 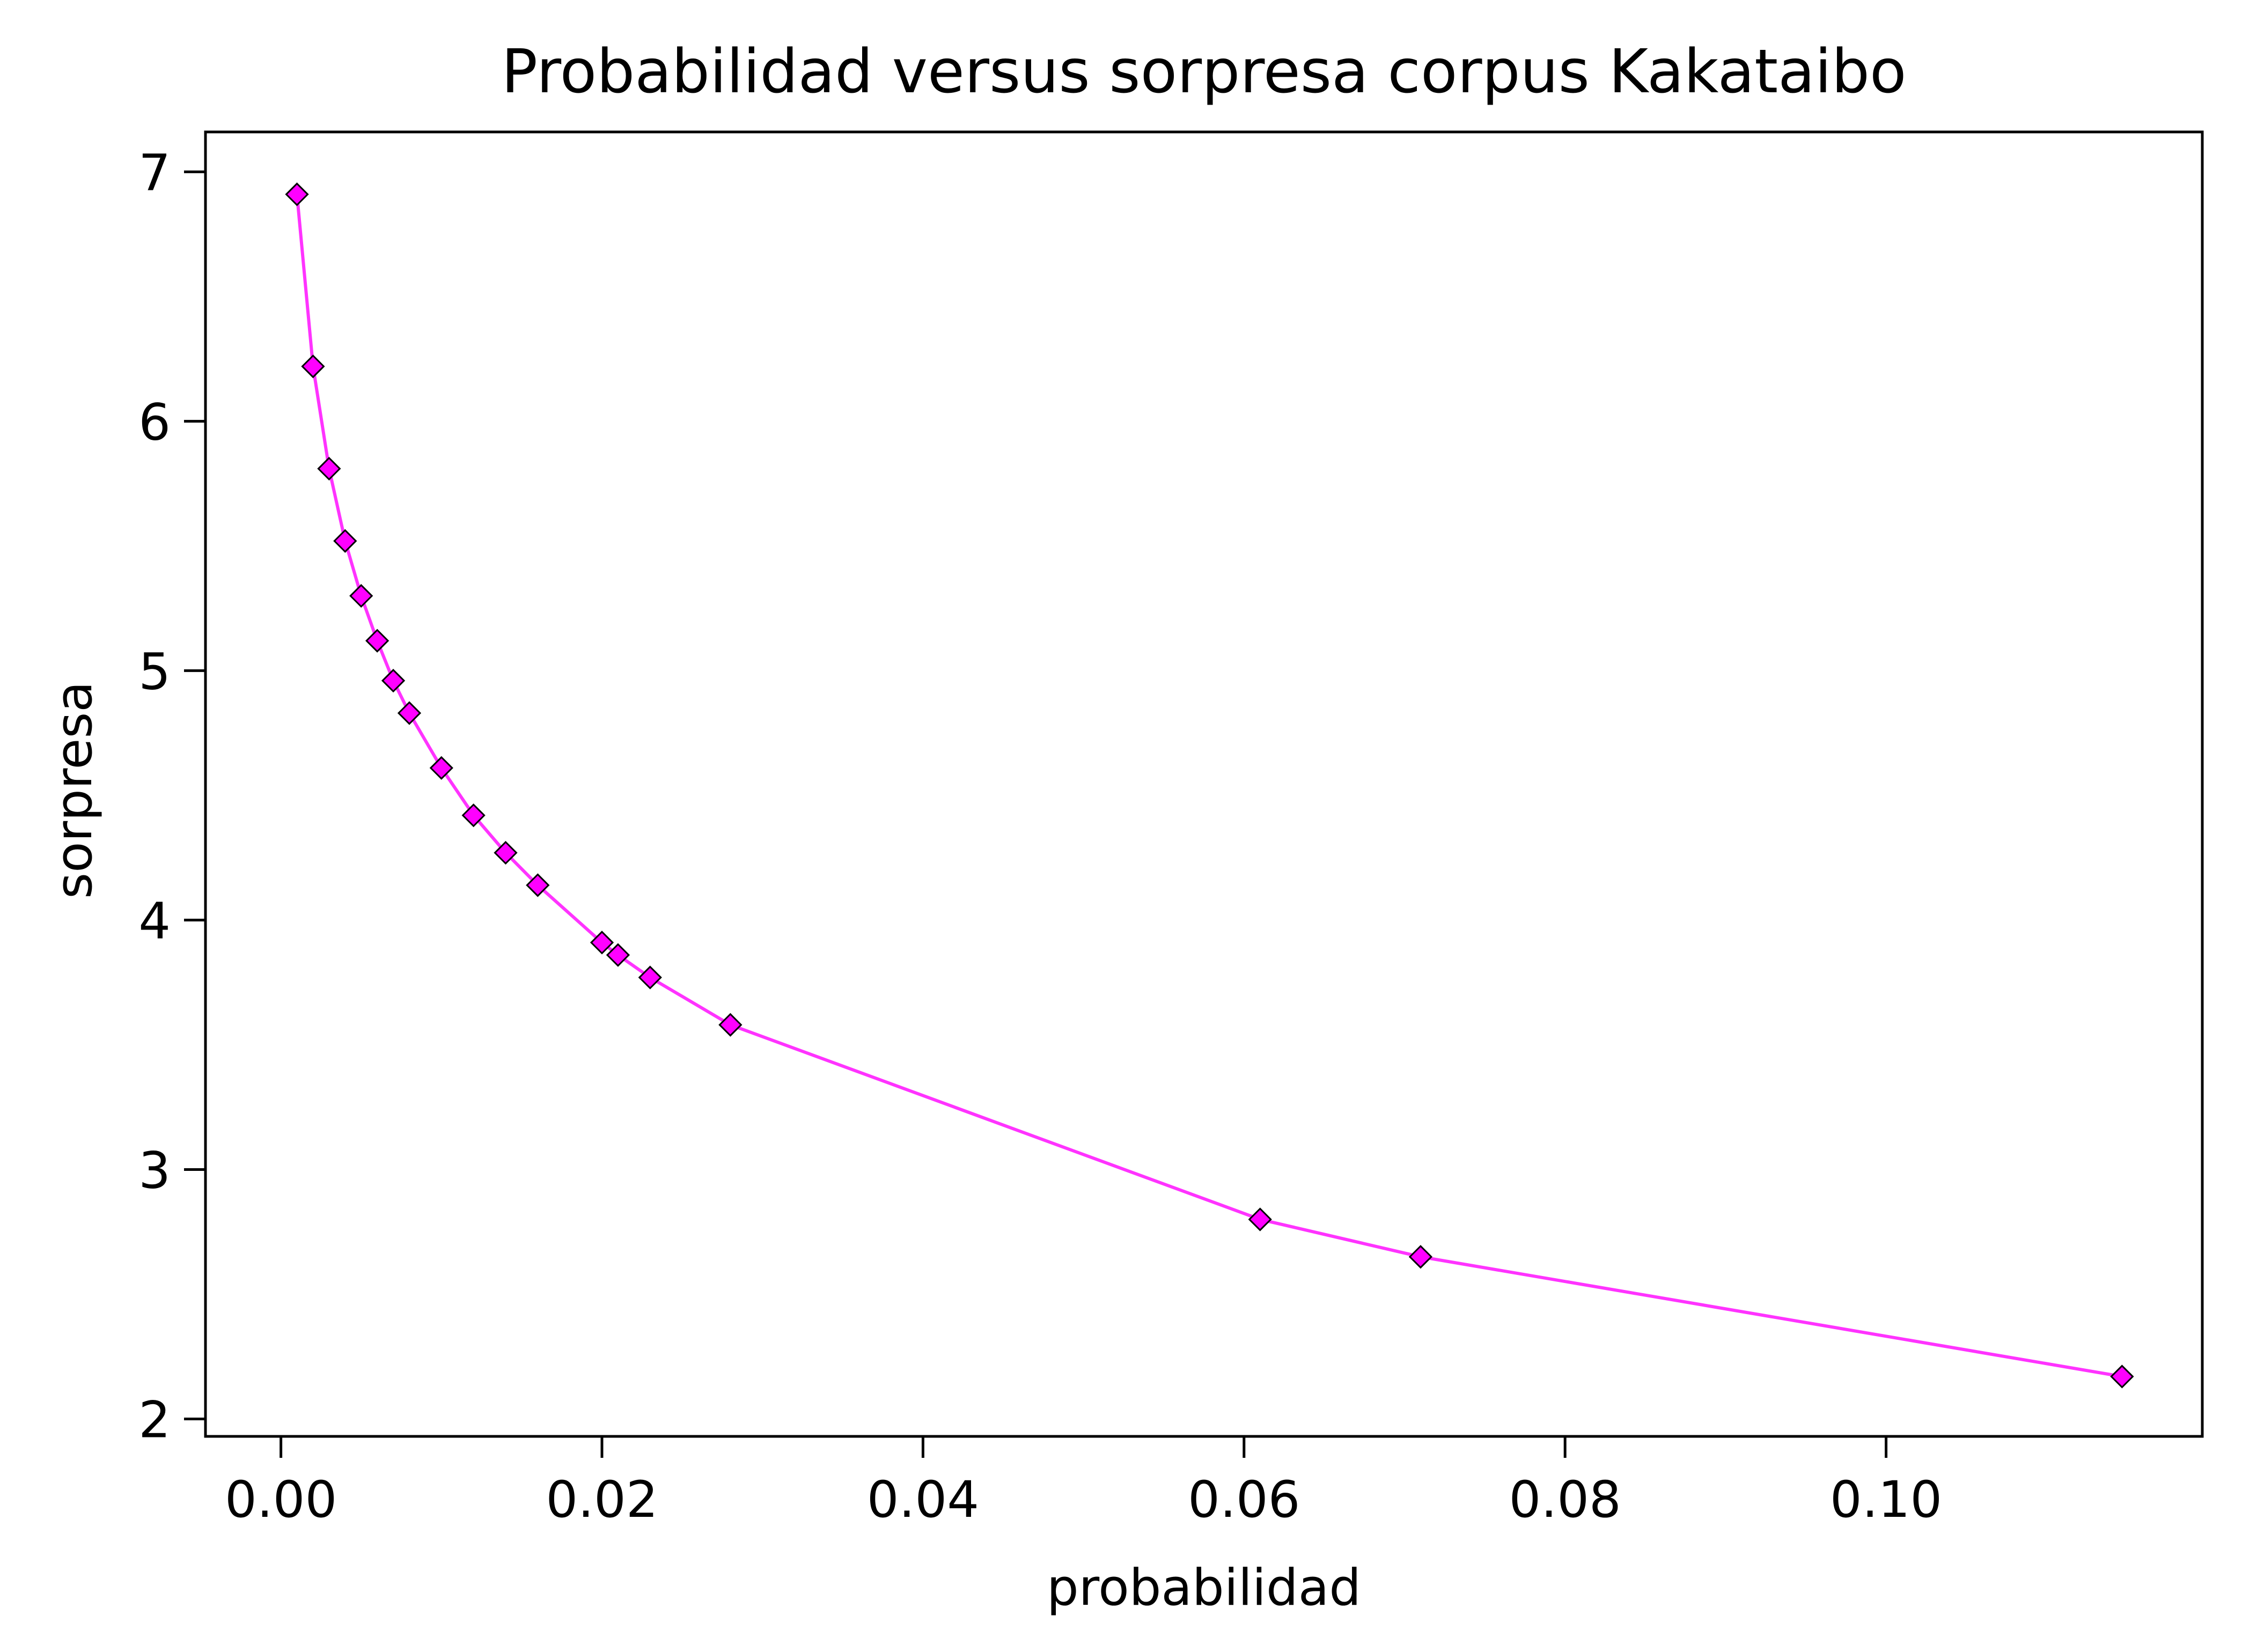 I want to click on y-axis: 2 3 4 5 6 7, so click(x=171, y=796).